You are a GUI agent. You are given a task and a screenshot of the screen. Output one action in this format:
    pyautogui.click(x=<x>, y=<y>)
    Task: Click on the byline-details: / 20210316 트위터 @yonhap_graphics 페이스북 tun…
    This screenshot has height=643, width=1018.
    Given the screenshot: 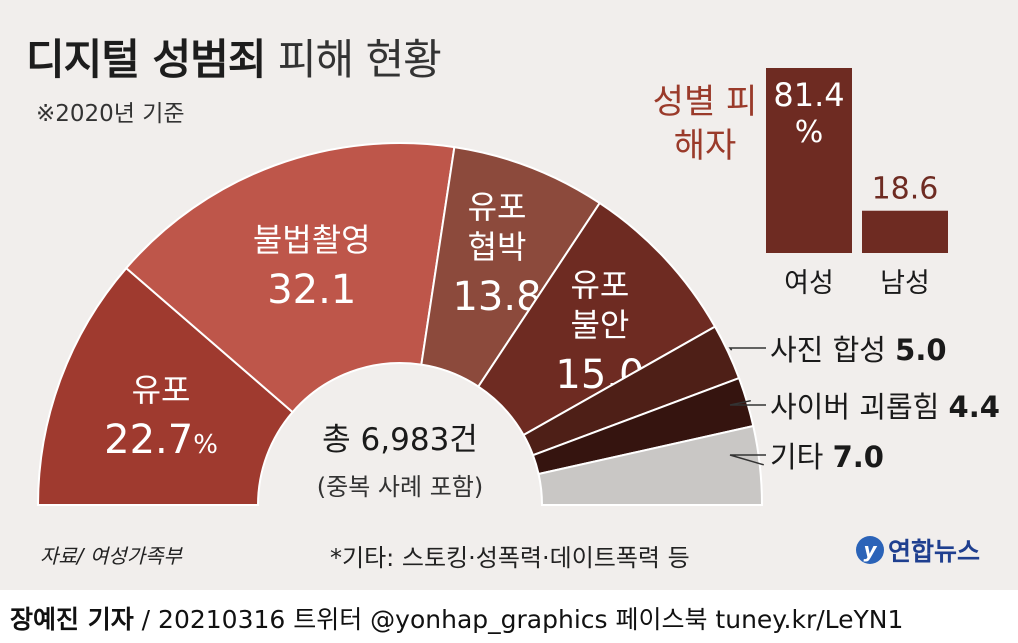 What is the action you would take?
    pyautogui.click(x=518, y=619)
    